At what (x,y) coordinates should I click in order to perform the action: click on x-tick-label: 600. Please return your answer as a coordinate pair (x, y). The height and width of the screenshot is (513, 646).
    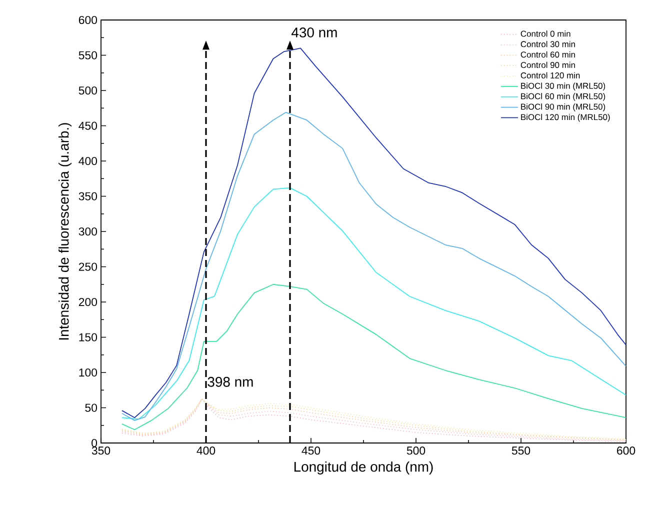
    Looking at the image, I should click on (626, 450).